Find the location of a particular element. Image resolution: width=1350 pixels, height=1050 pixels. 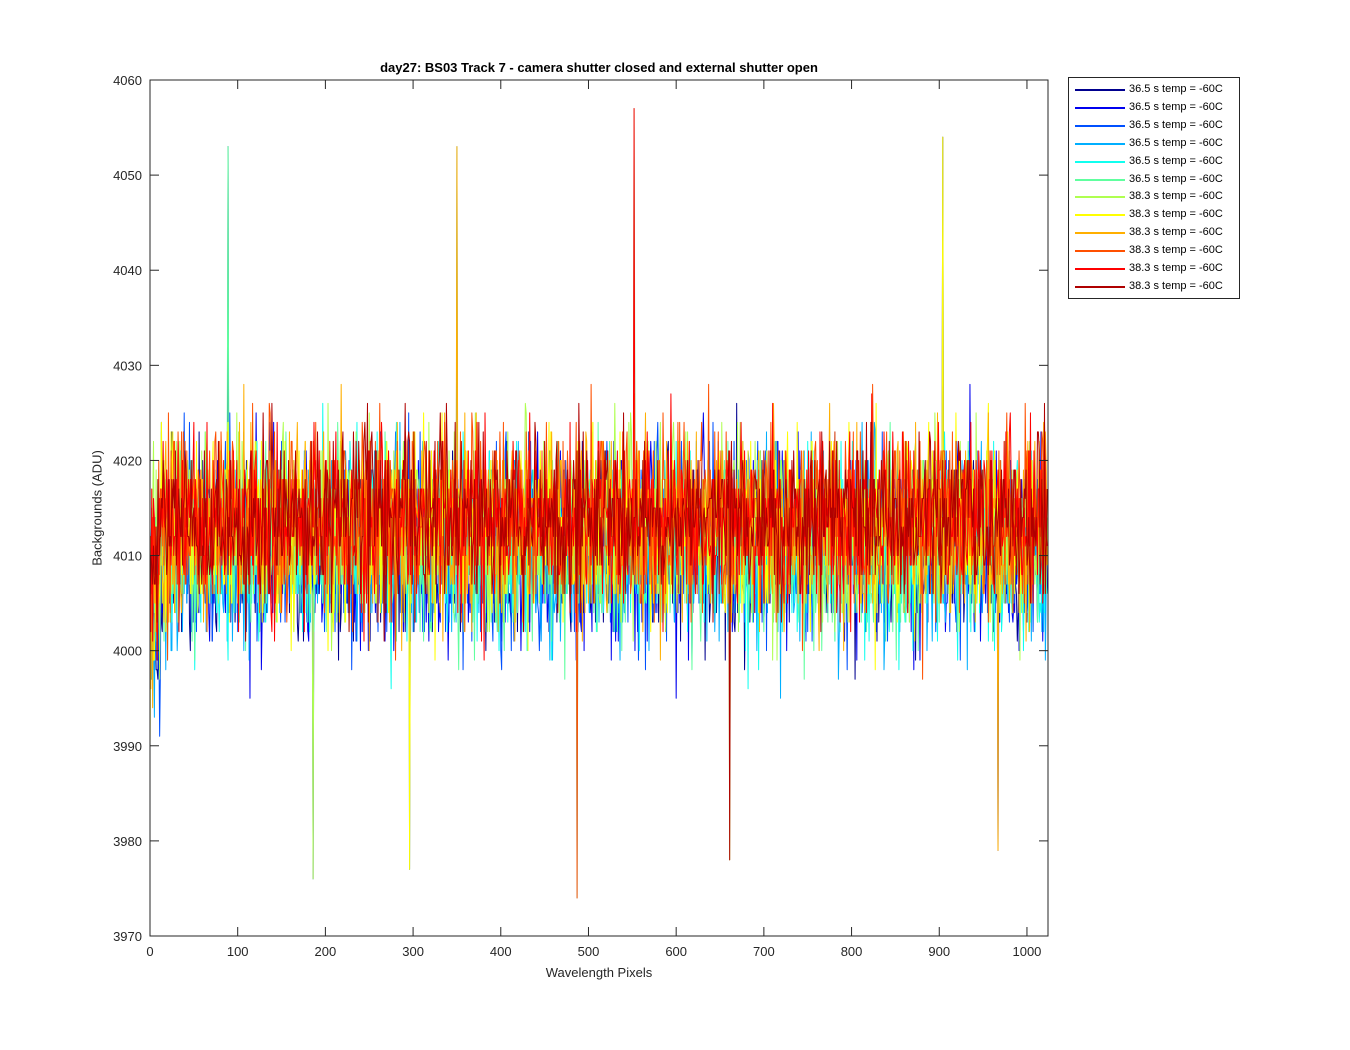

x-tick-label: 800 is located at coordinates (852, 951).